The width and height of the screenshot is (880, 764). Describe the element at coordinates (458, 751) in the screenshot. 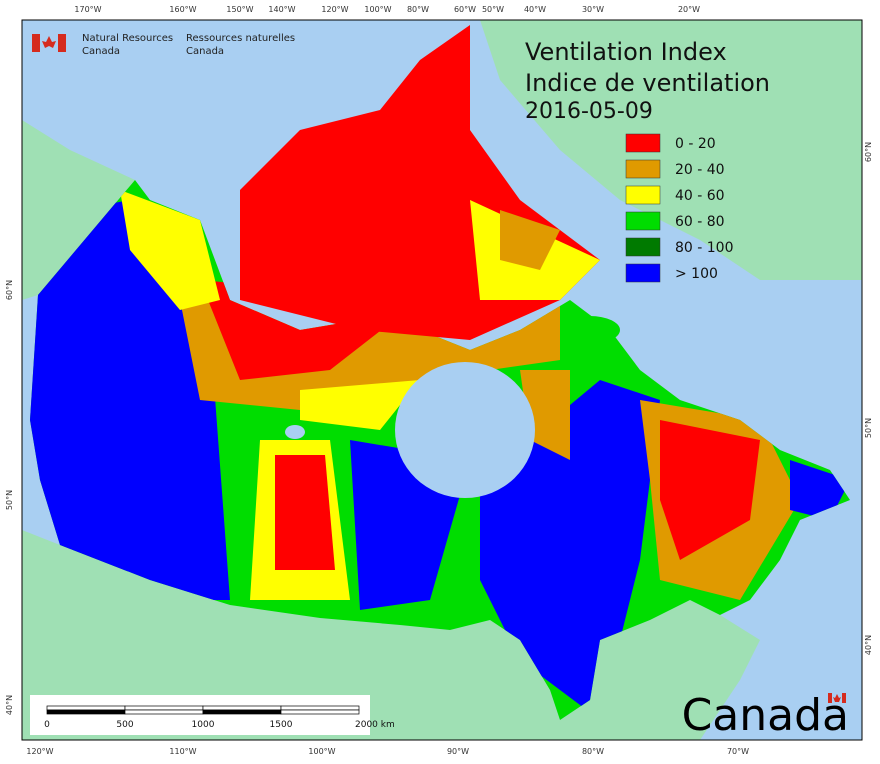

I see `graticule-bottom: 90°W` at that location.